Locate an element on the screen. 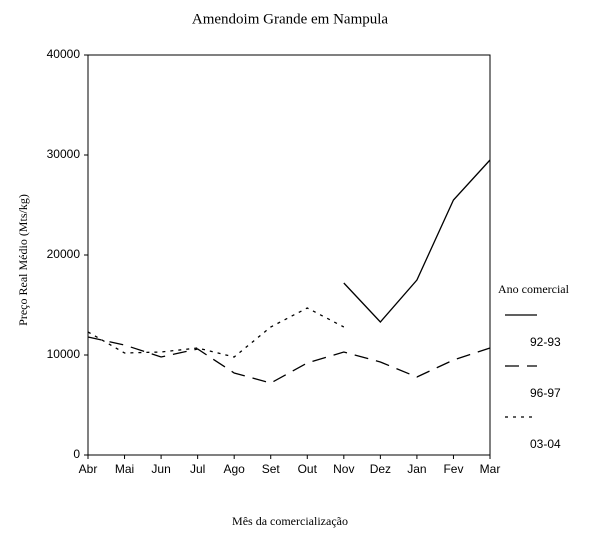 Image resolution: width=601 pixels, height=533 pixels. y-tick-label: 30000 is located at coordinates (64, 154).